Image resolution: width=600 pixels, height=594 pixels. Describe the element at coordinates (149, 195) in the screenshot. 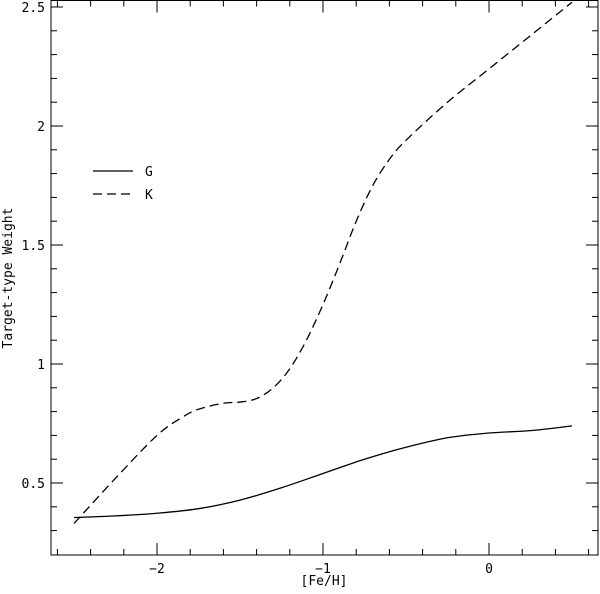

I see `legend-label-k: K` at that location.